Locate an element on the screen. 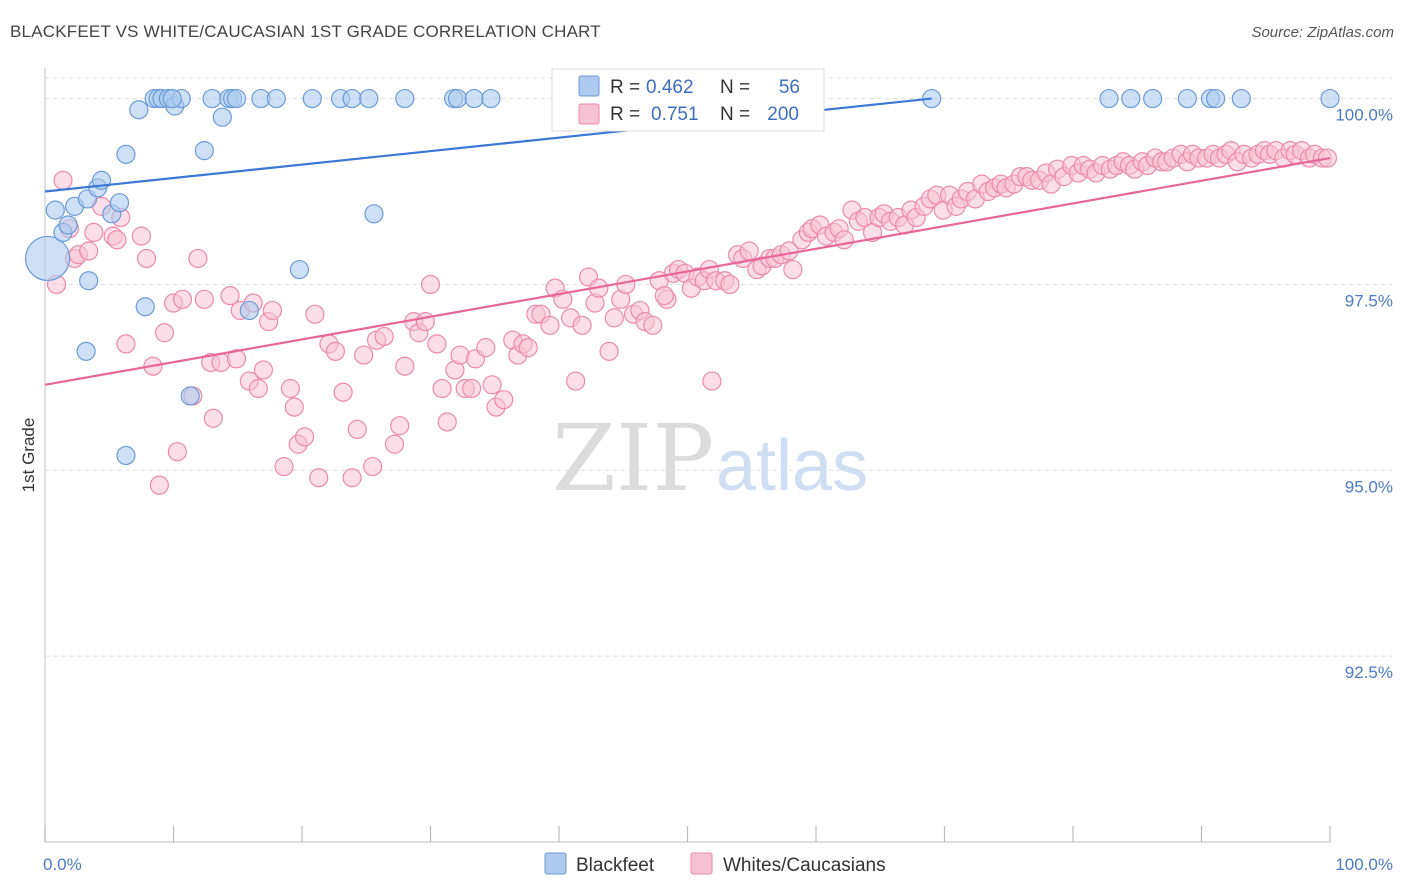 The image size is (1406, 892). y-tick-label: 92.5% is located at coordinates (1369, 672).